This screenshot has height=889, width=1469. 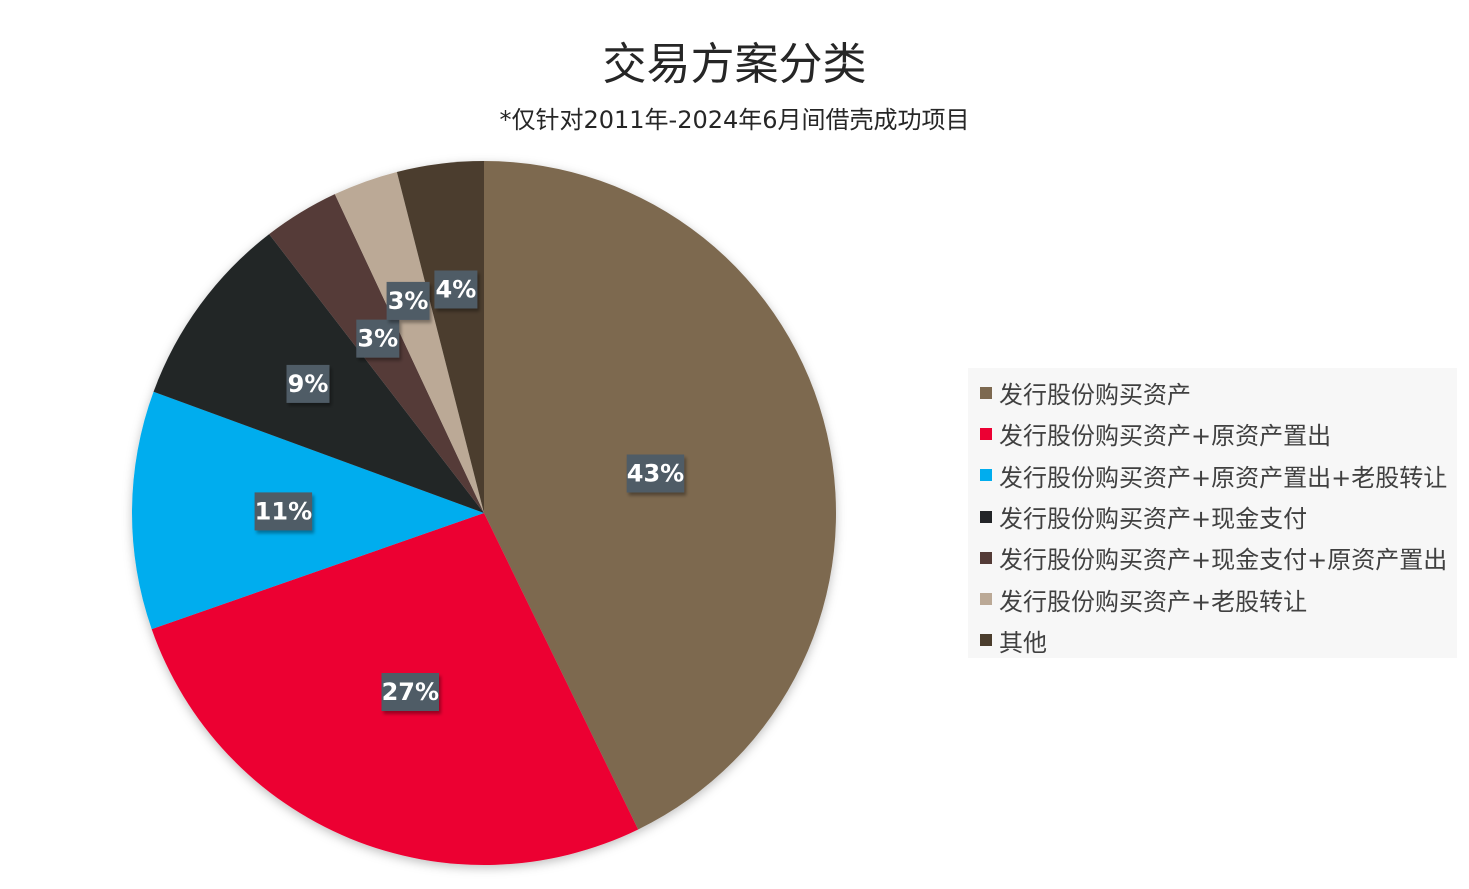 I want to click on legend-item: 发行股份购买资产+原资产置出, so click(x=1212, y=433).